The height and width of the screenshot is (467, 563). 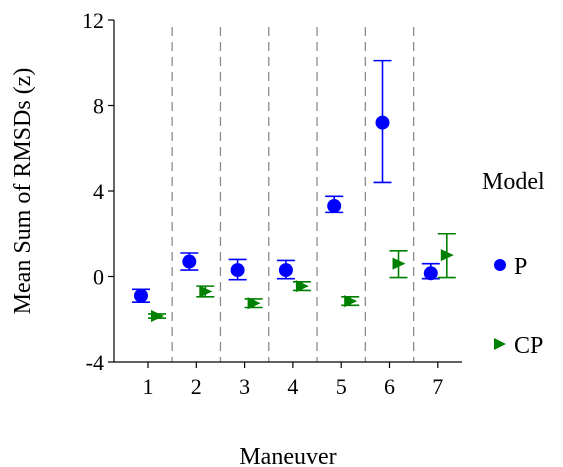 I want to click on legend-marker-p, so click(x=500, y=265).